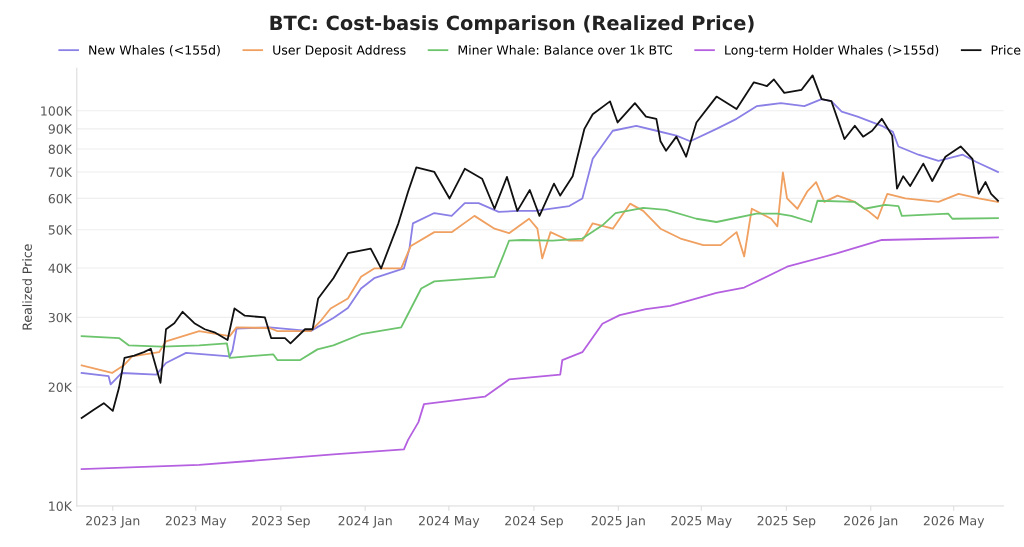 This screenshot has height=547, width=1024. Describe the element at coordinates (60, 198) in the screenshot. I see `y-tick-label: 60K` at that location.